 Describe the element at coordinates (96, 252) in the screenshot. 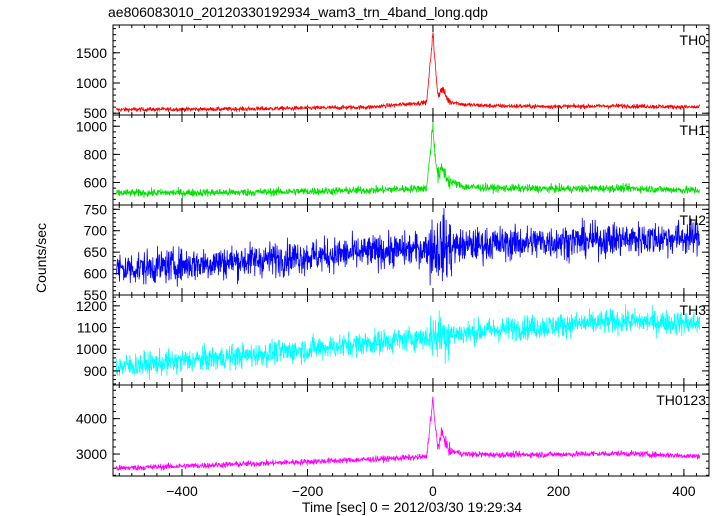

I see `y-tick-label: 650` at that location.